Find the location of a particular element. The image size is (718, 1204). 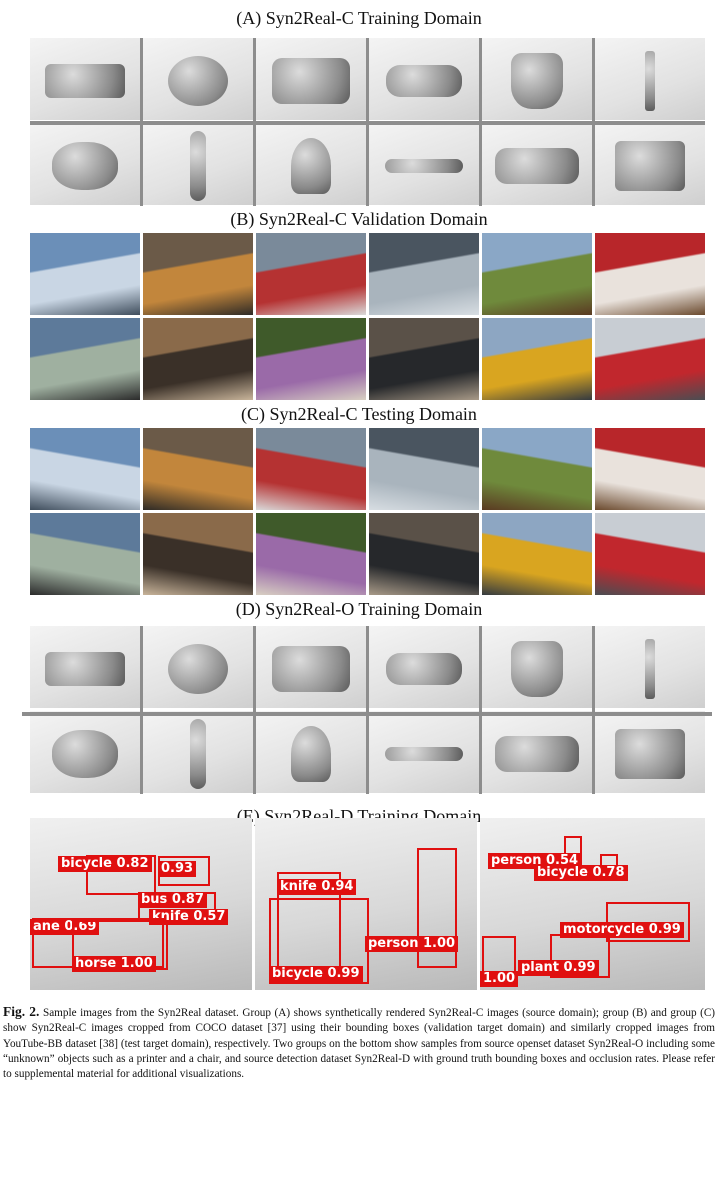

section-c-grid is located at coordinates (367, 511).